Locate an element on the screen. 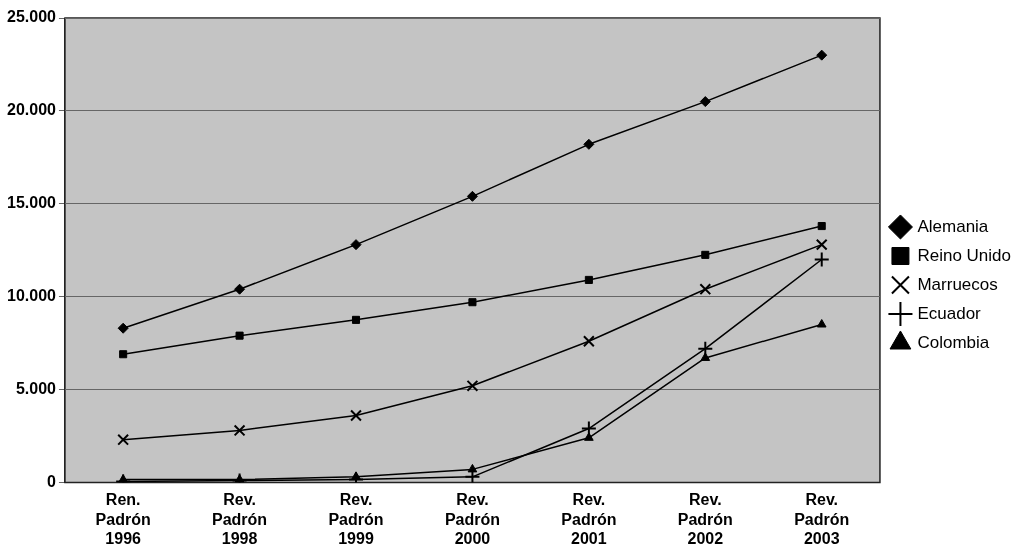 The image size is (1025, 554). x-tick-label: Rev. Padrón 2000 is located at coordinates (472, 519).